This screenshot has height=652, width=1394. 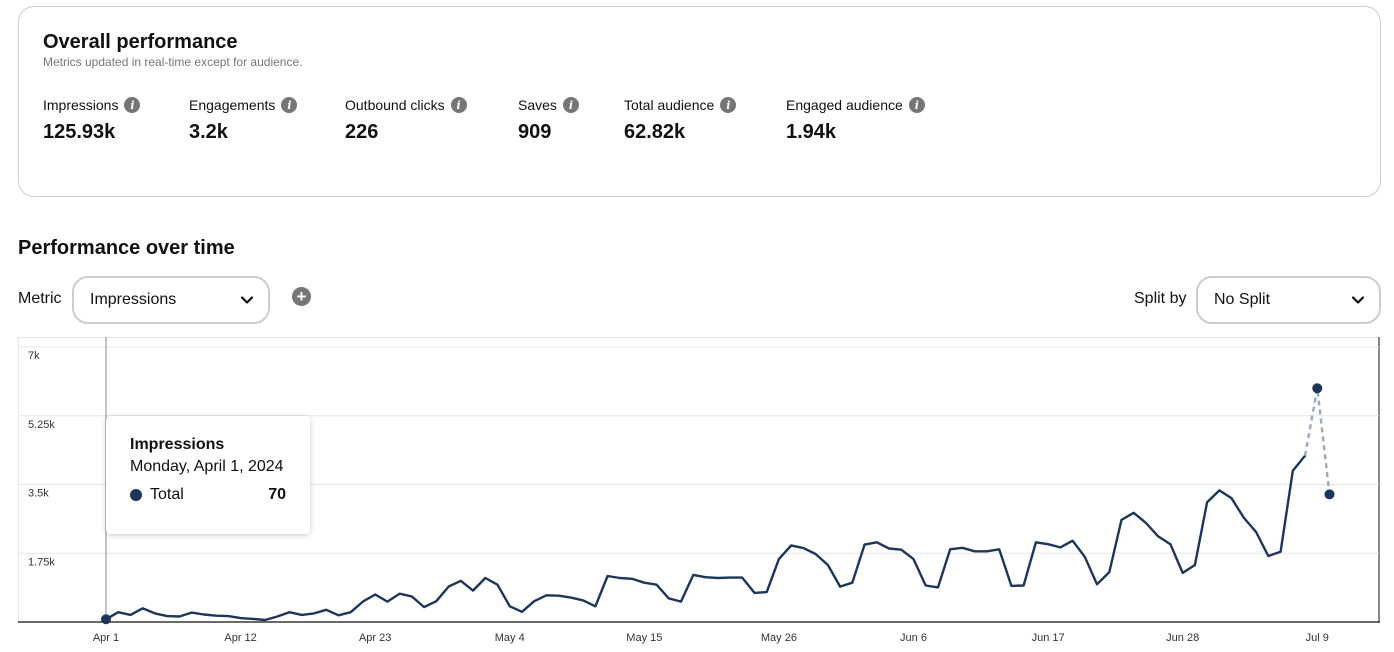 What do you see at coordinates (40, 298) in the screenshot?
I see `metric-label: Metric` at bounding box center [40, 298].